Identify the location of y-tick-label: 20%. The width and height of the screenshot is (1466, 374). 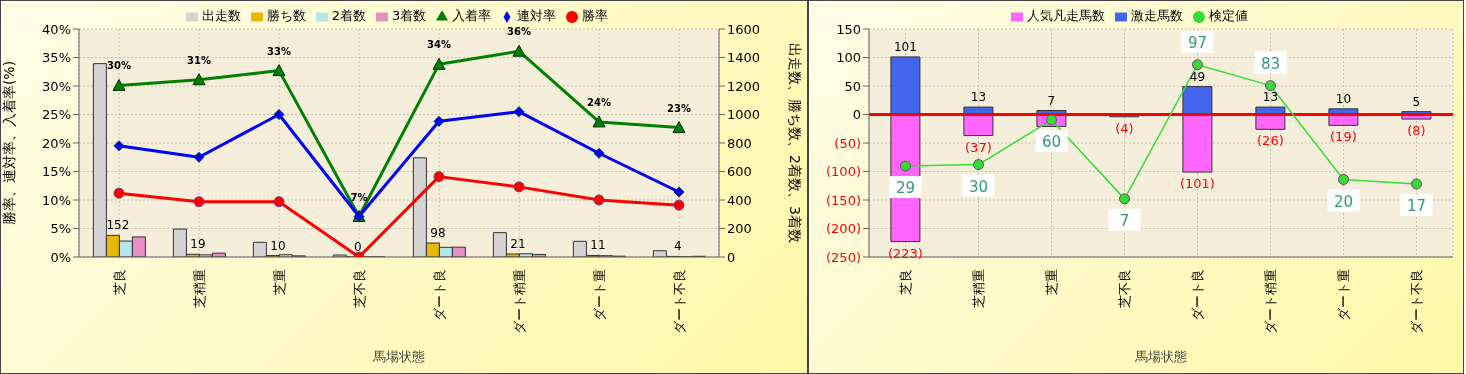
(56, 143).